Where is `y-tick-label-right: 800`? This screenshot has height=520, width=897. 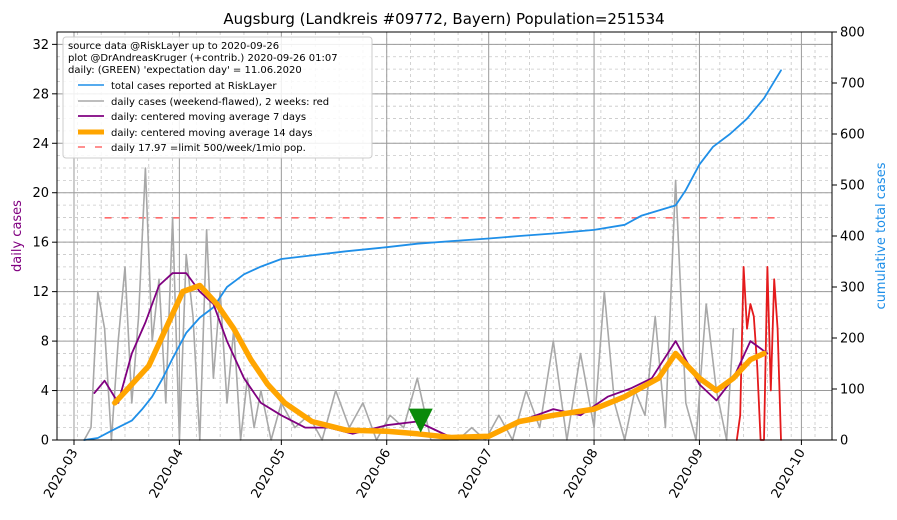
y-tick-label-right: 800 is located at coordinates (852, 33).